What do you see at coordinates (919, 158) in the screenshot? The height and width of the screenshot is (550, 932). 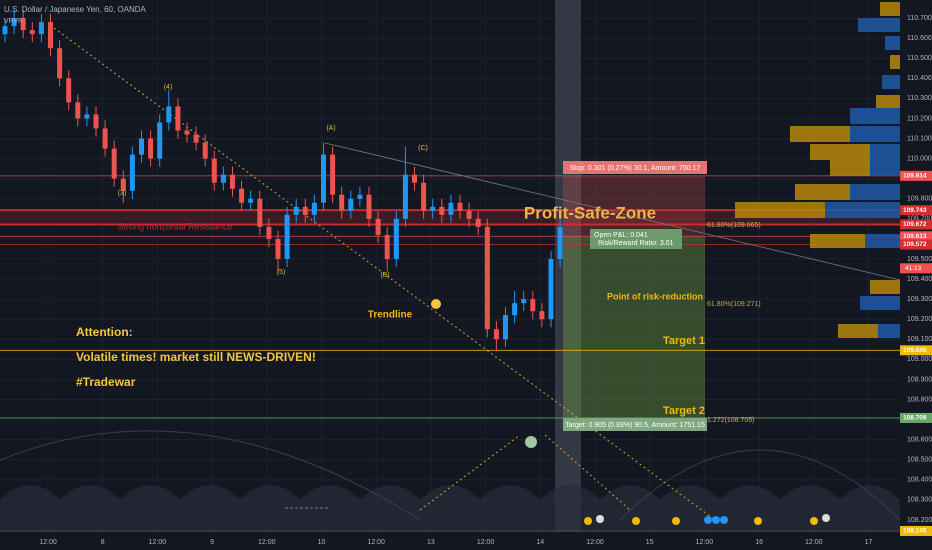 I see `y-tick-label: 110.000` at bounding box center [919, 158].